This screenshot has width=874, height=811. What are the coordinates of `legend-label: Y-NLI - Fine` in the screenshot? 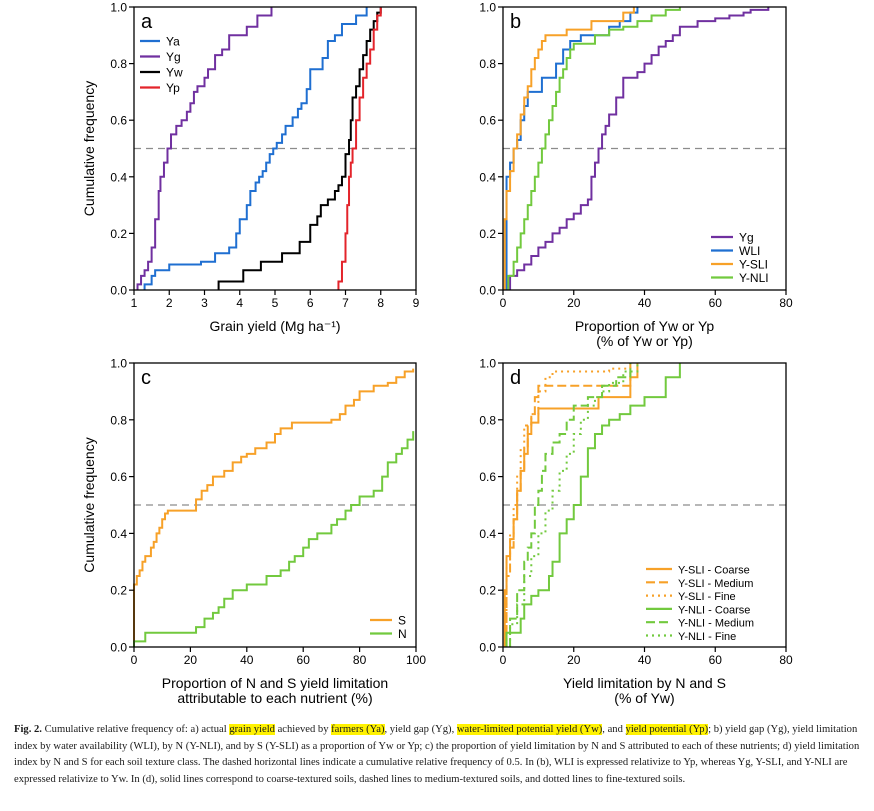 It's located at (707, 637).